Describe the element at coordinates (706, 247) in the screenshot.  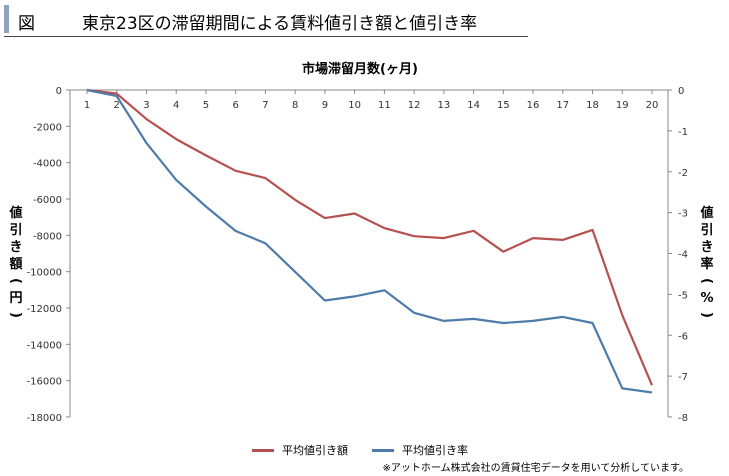
I see `y-axis-label-right-char: き` at that location.